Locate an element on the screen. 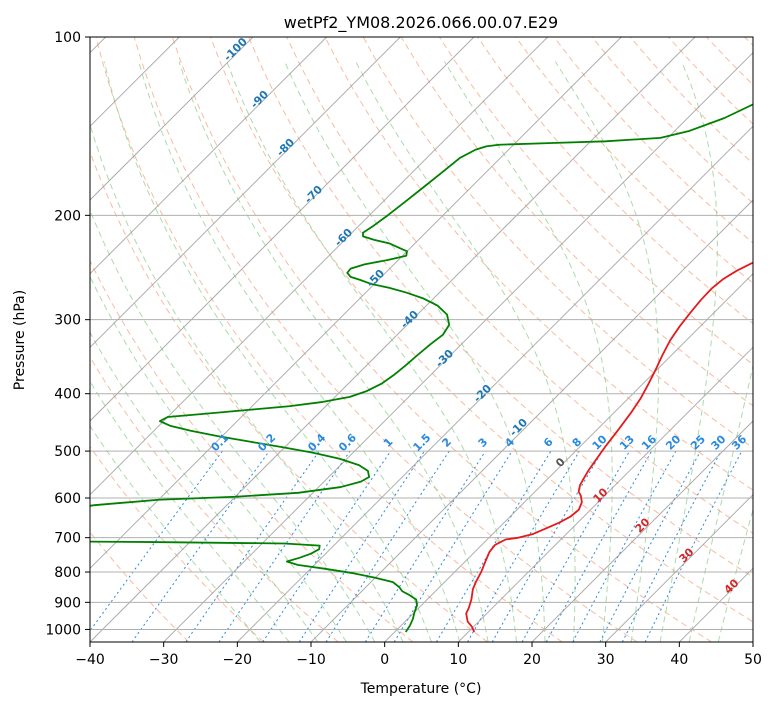  mixing-ratio-label: 36 is located at coordinates (739, 442).